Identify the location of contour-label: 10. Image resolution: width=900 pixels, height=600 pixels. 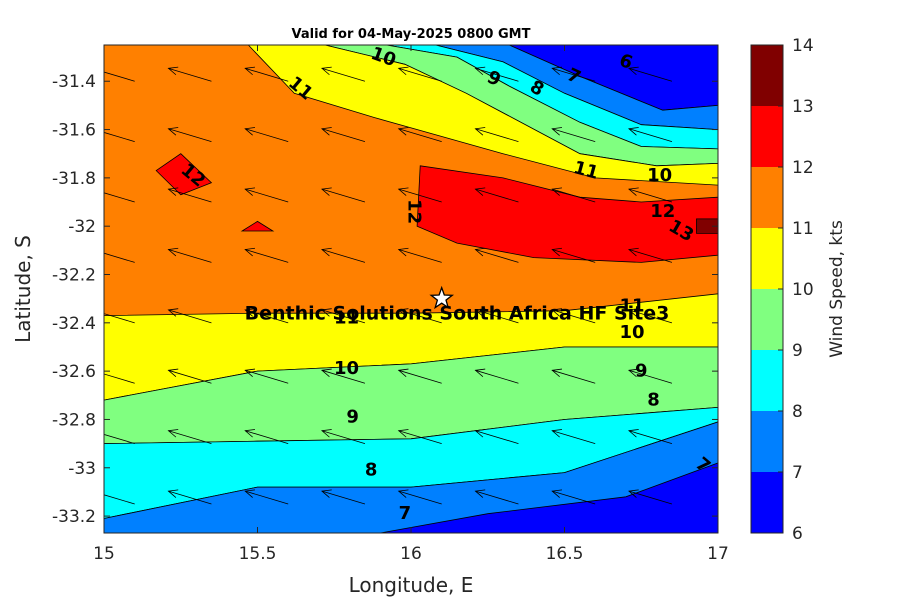
(632, 332).